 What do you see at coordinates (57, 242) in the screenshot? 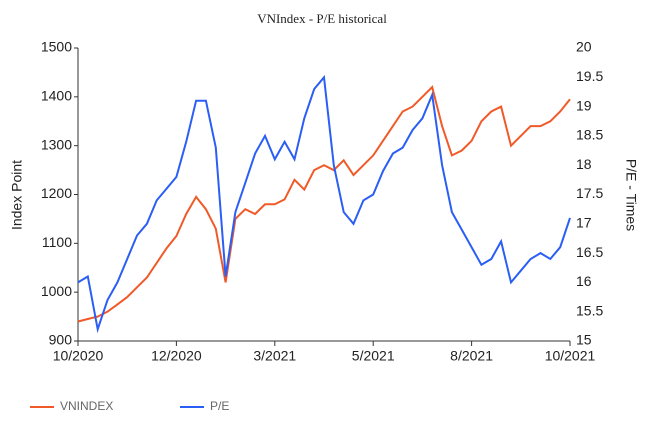
I see `y-tick-label: 1100` at bounding box center [57, 242].